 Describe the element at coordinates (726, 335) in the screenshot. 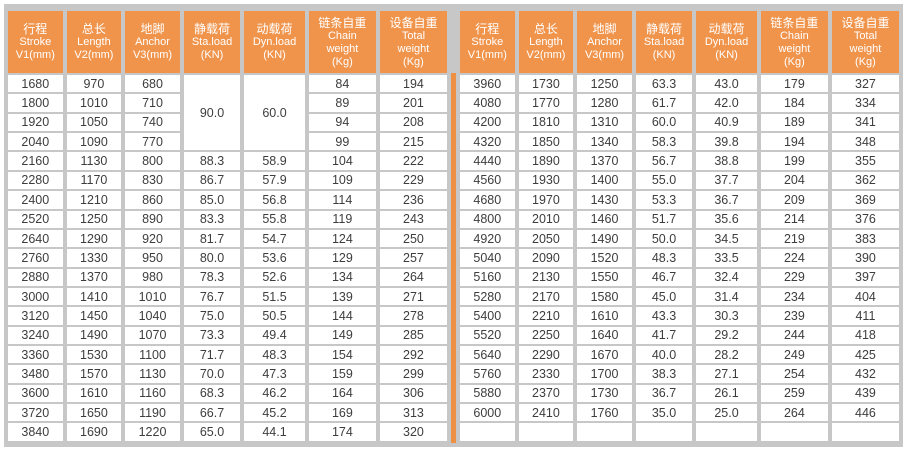

I see `table-cell: 29.2` at that location.